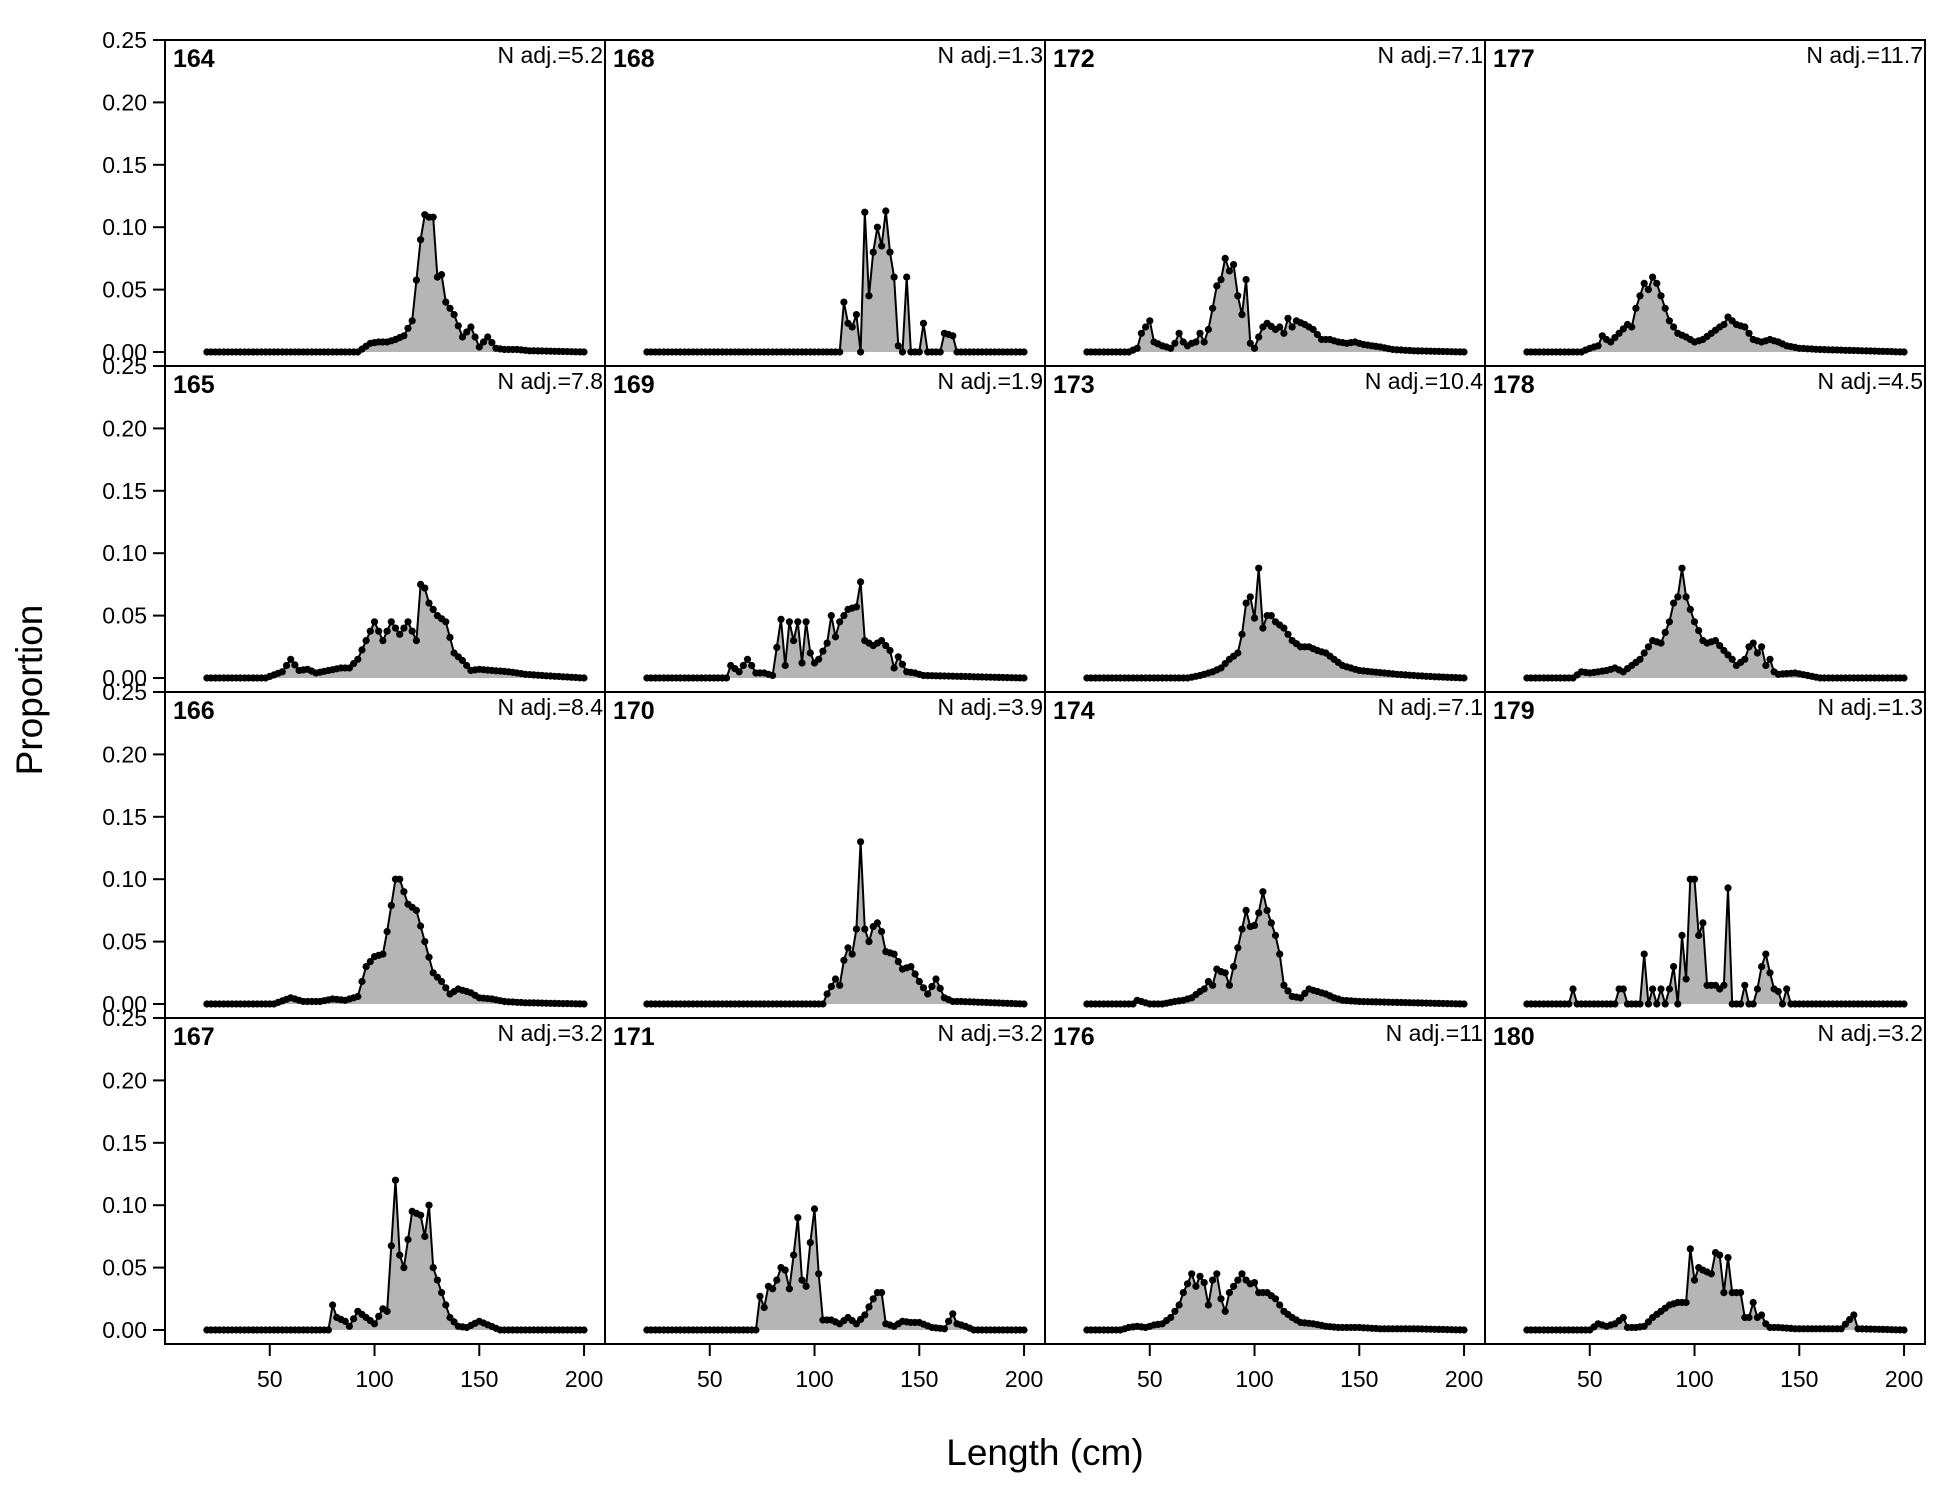  Describe the element at coordinates (124, 616) in the screenshot. I see `y-tick-label: 0.05` at that location.